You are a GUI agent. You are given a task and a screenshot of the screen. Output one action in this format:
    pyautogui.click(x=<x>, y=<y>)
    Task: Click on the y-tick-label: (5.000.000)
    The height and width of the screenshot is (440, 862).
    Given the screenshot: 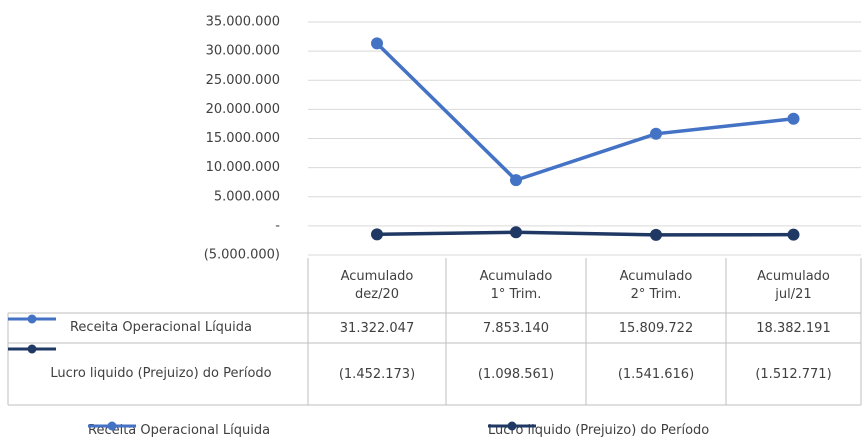 What is the action you would take?
    pyautogui.click(x=242, y=255)
    